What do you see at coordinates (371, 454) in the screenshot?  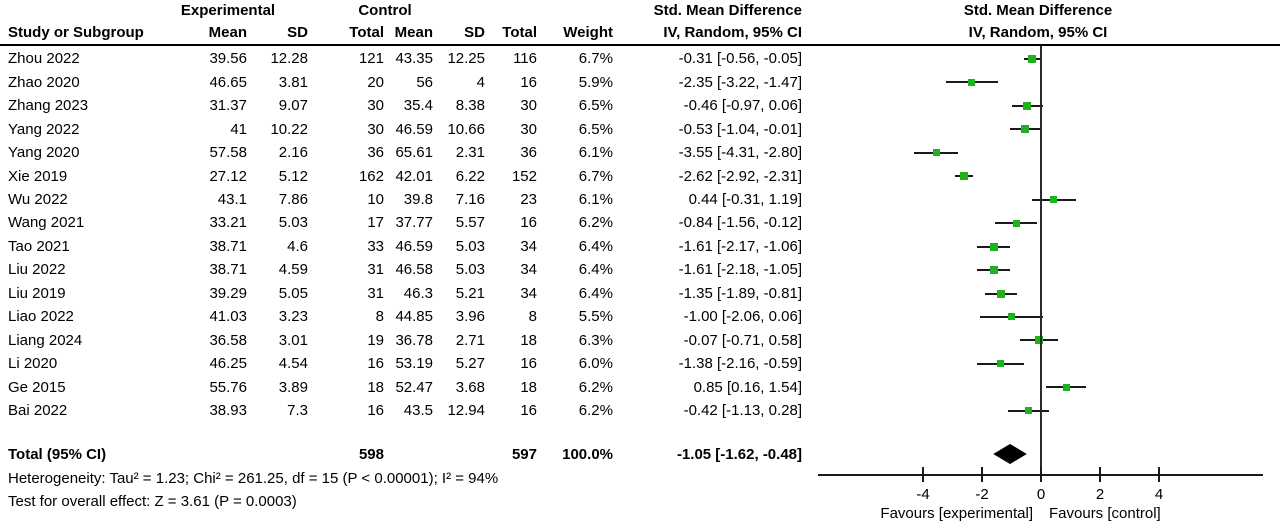 I see `total-exp-n: 598` at bounding box center [371, 454].